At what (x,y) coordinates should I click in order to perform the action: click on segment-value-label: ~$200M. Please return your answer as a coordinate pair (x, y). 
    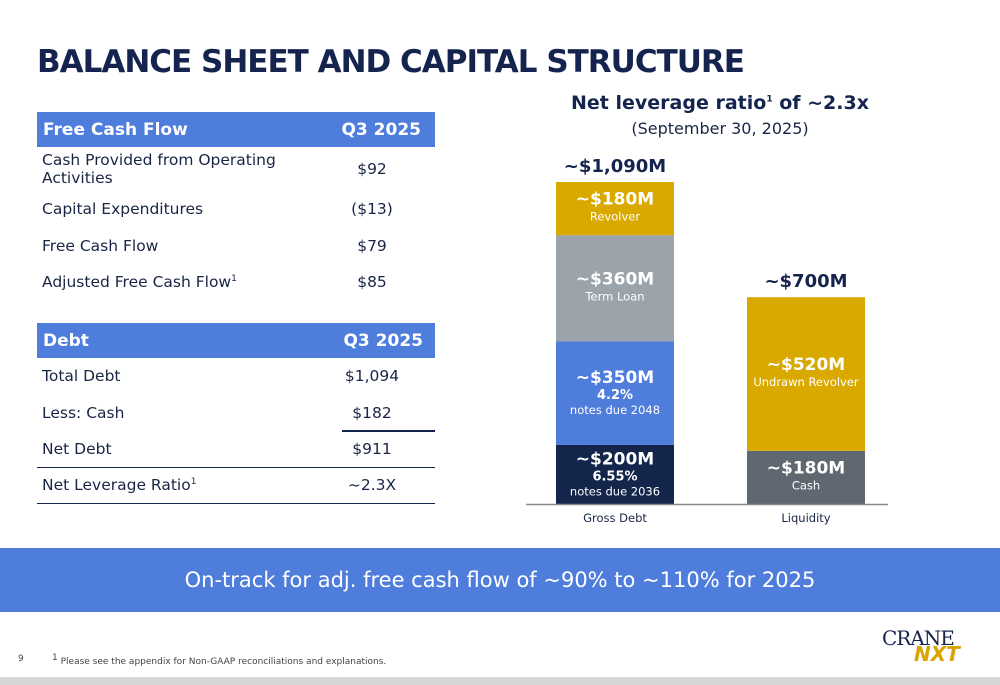
    Looking at the image, I should click on (615, 459).